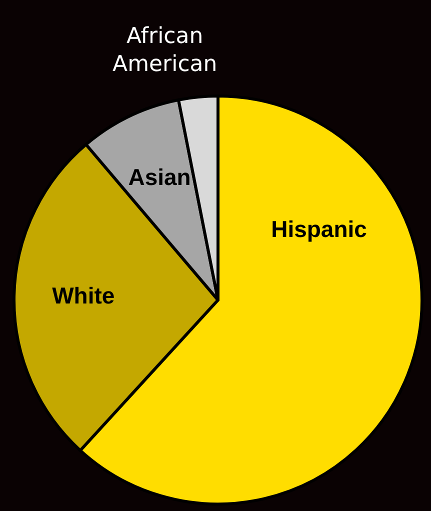 The image size is (431, 511). I want to click on slice-label: Asian, so click(159, 177).